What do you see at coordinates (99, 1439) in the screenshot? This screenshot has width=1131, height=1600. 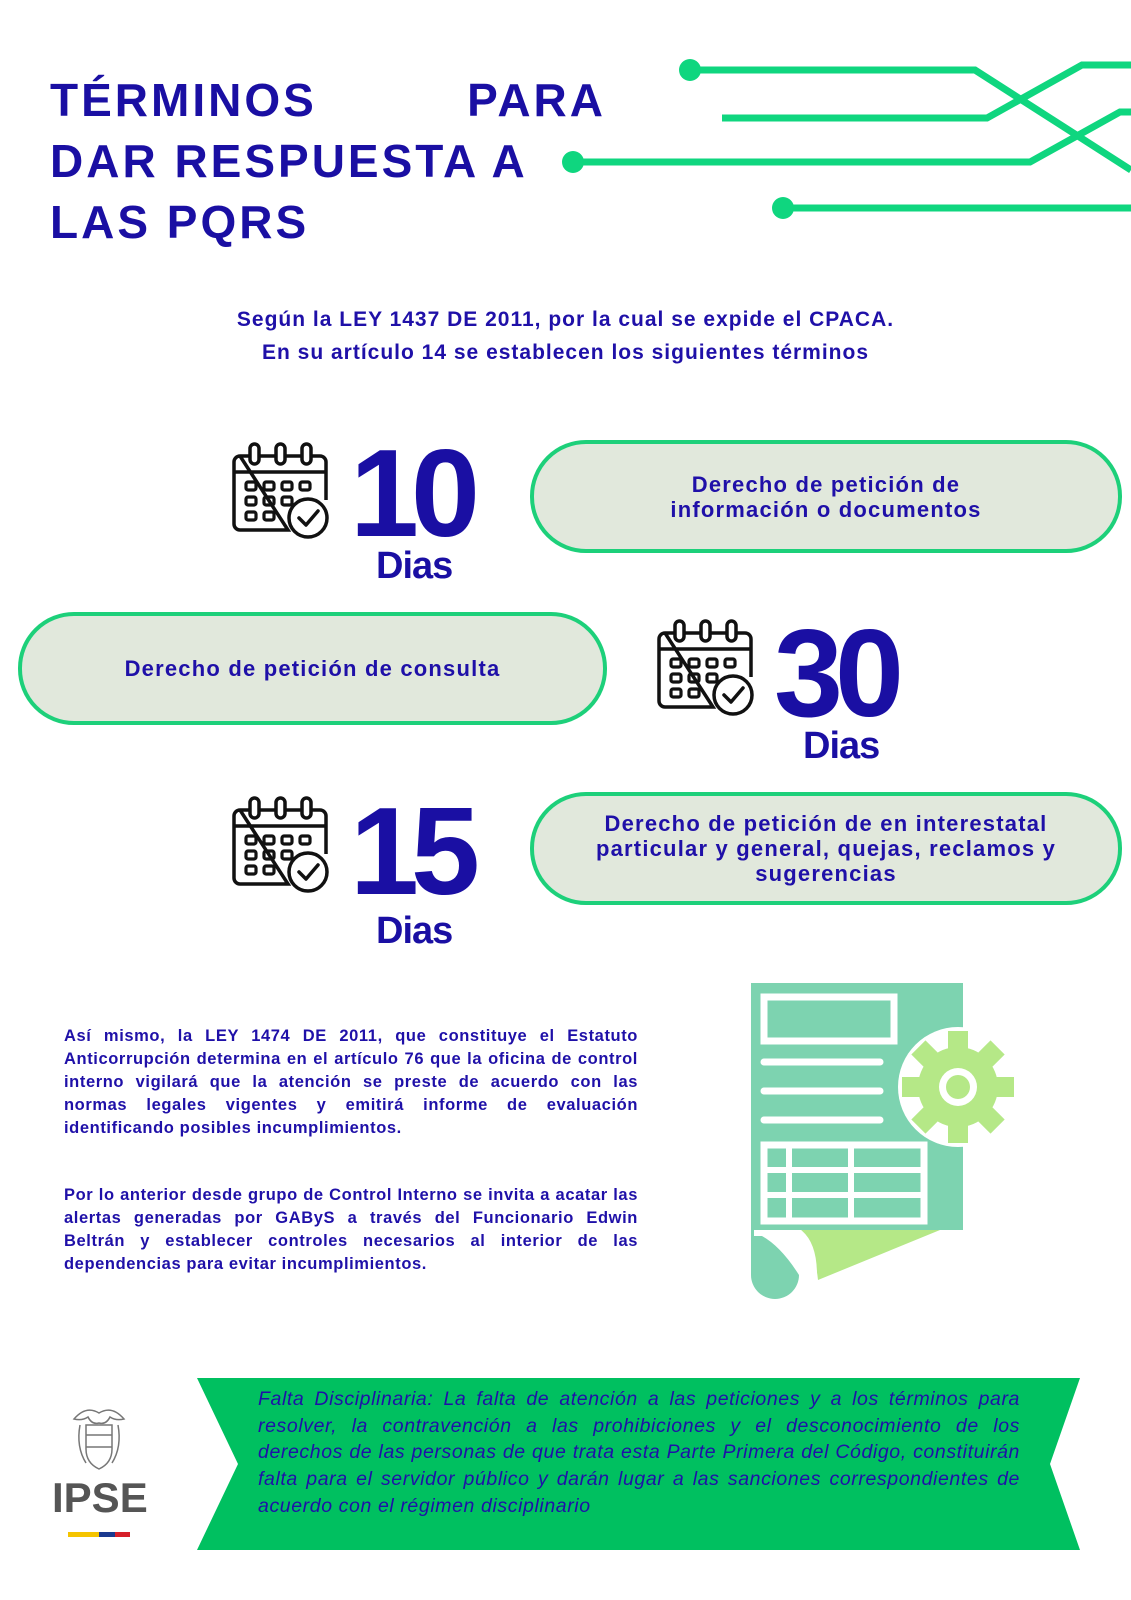 I see `colombia-coat-of-arms-logo` at bounding box center [99, 1439].